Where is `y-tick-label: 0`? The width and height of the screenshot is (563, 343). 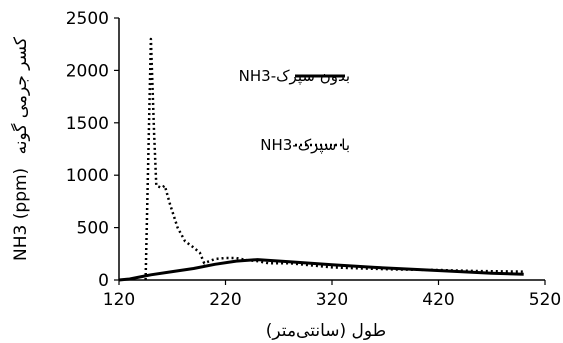
y-tick-label: 0 is located at coordinates (103, 281).